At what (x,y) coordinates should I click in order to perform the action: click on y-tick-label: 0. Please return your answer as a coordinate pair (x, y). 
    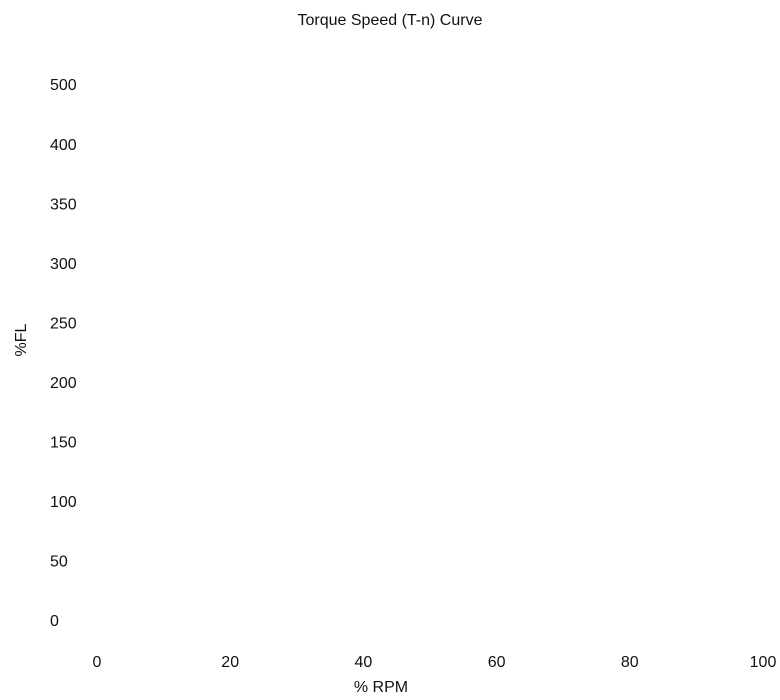
    Looking at the image, I should click on (54, 621).